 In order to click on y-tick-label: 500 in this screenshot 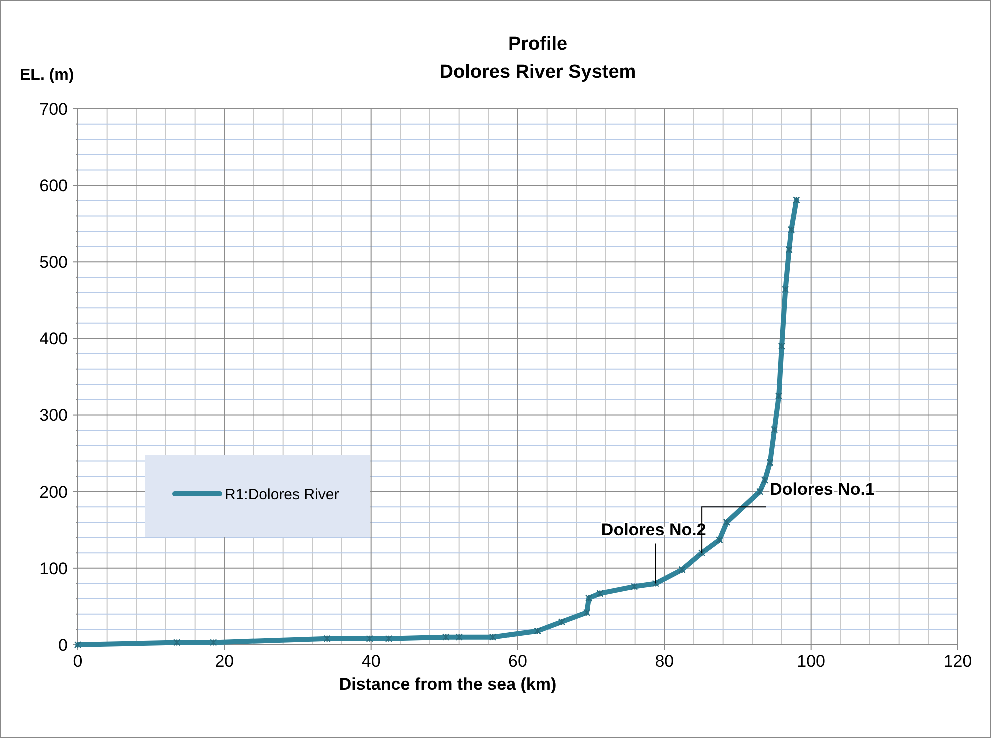, I will do `click(54, 262)`.